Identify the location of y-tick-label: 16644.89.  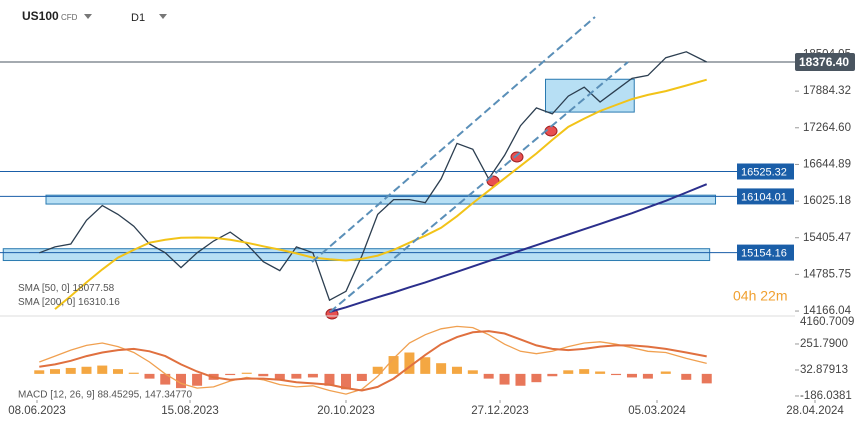
(827, 164).